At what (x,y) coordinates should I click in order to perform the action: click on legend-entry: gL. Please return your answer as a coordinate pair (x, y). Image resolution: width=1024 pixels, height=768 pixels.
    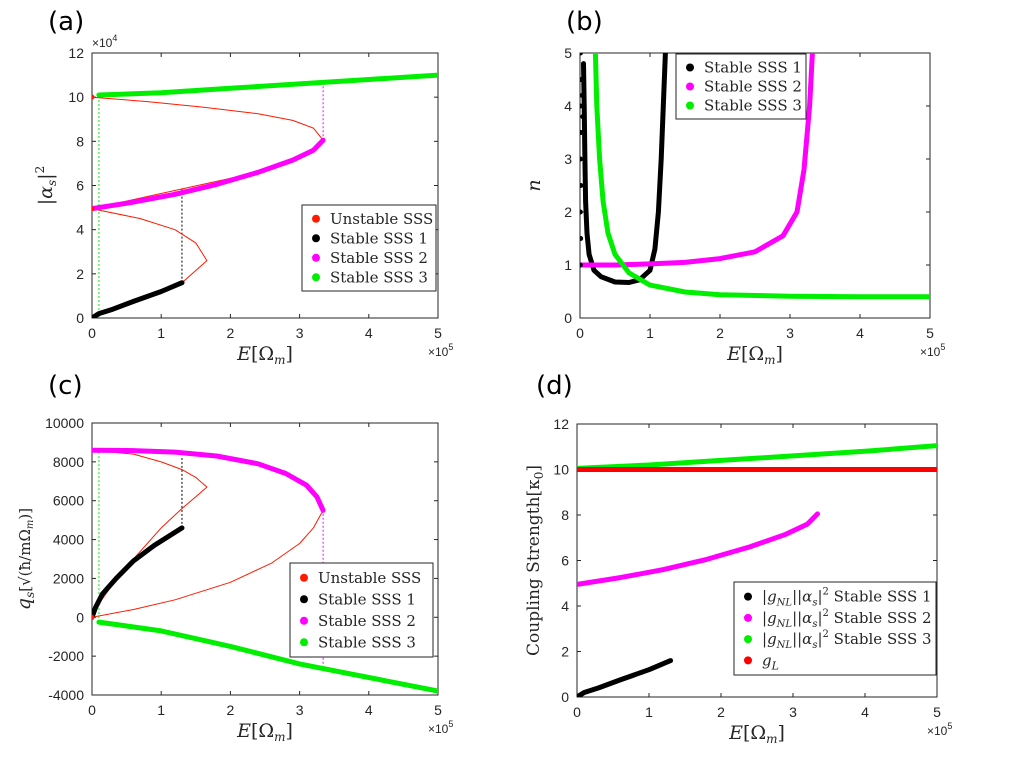
    Looking at the image, I should click on (770, 661).